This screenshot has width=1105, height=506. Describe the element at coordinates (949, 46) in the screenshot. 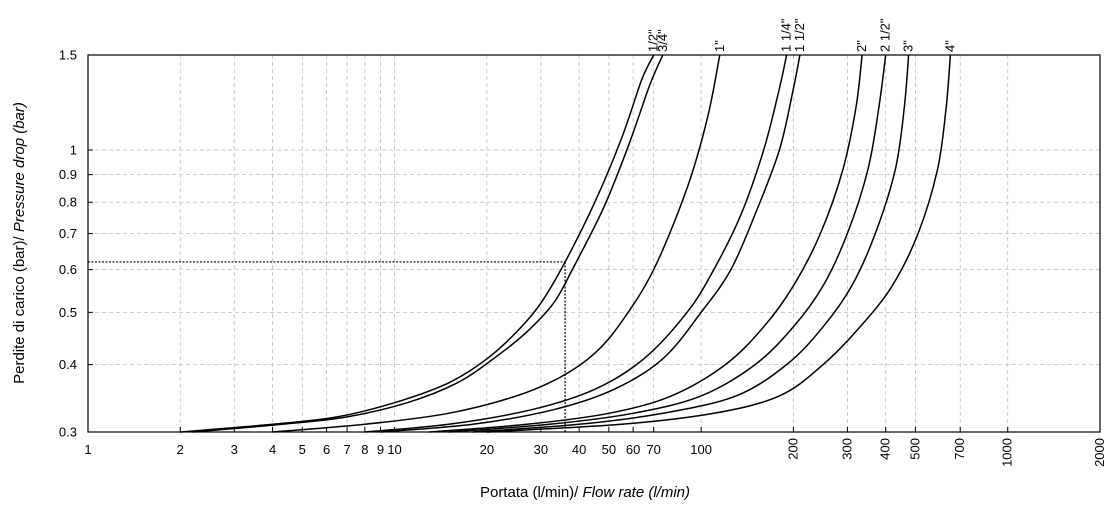

I see `series-label: 4"` at that location.